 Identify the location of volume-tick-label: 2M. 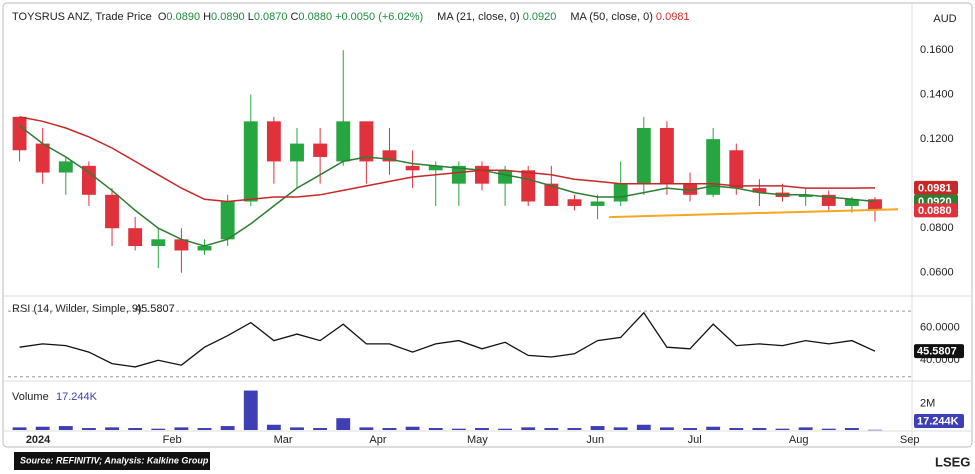
(927, 404).